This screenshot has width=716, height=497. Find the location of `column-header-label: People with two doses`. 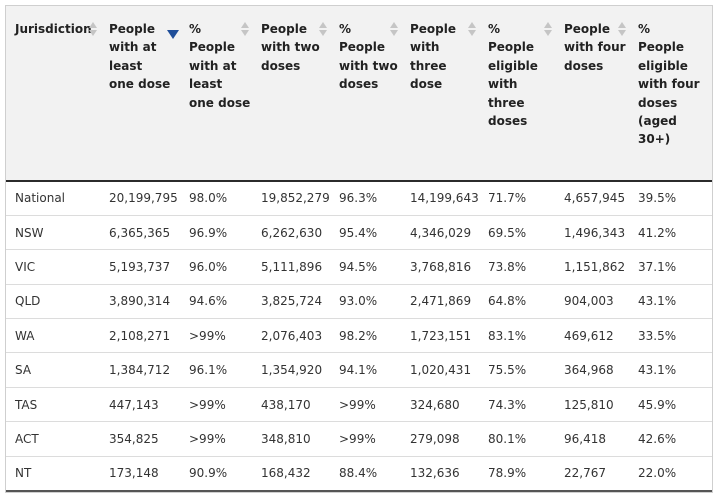

column-header-label: People with two doses is located at coordinates (290, 47).